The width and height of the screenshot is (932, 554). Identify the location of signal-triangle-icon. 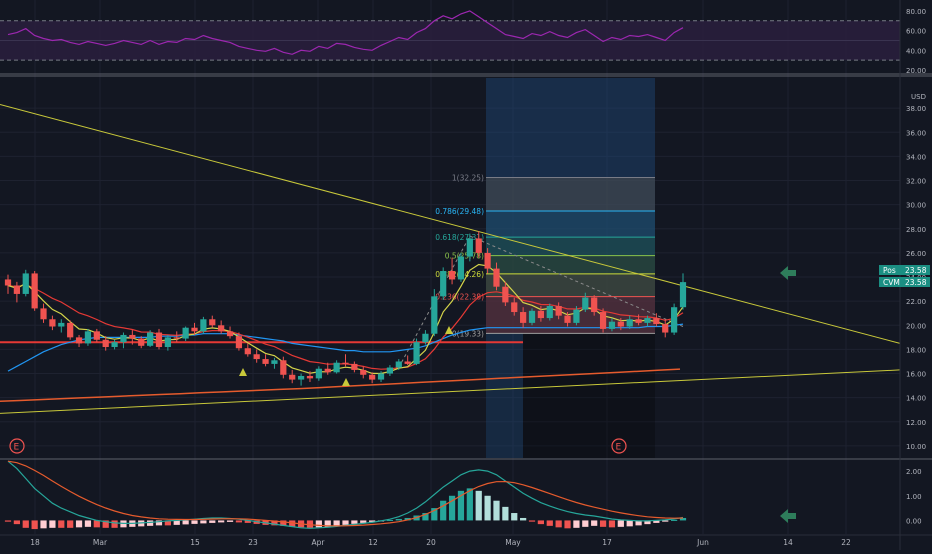
(243, 372).